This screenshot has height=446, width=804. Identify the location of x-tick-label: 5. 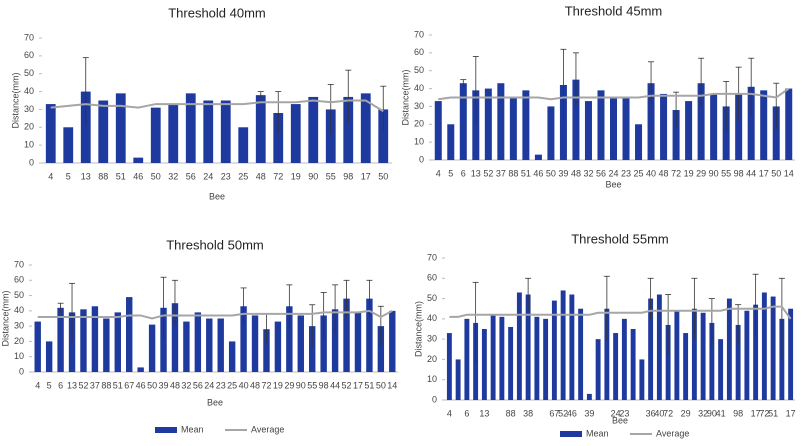
(450, 173).